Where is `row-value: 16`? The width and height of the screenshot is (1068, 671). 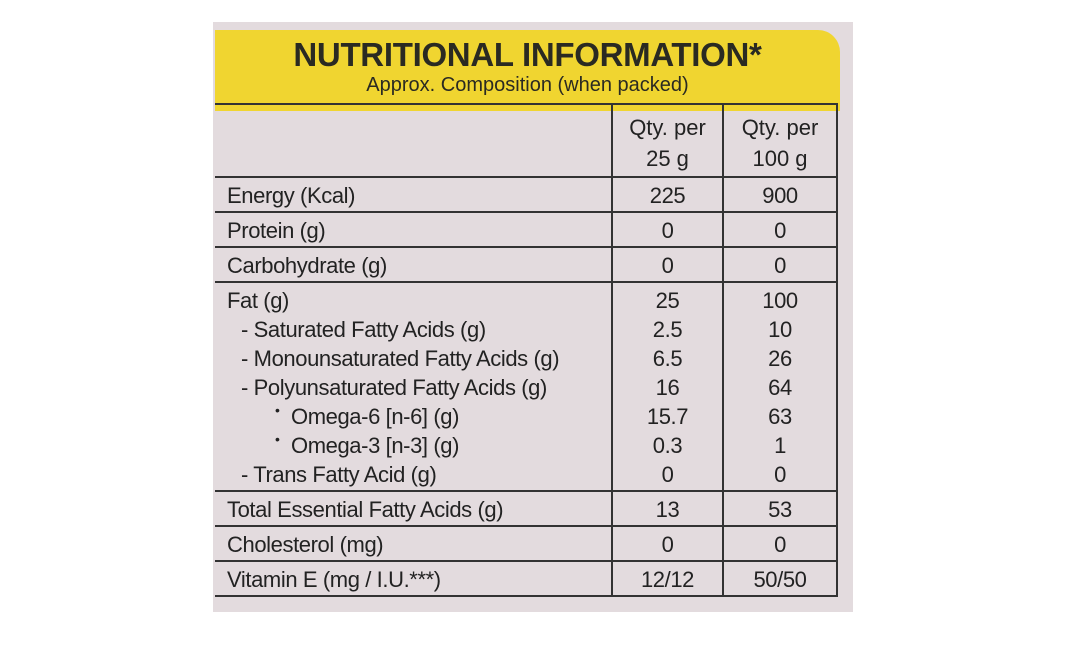 row-value: 16 is located at coordinates (667, 387).